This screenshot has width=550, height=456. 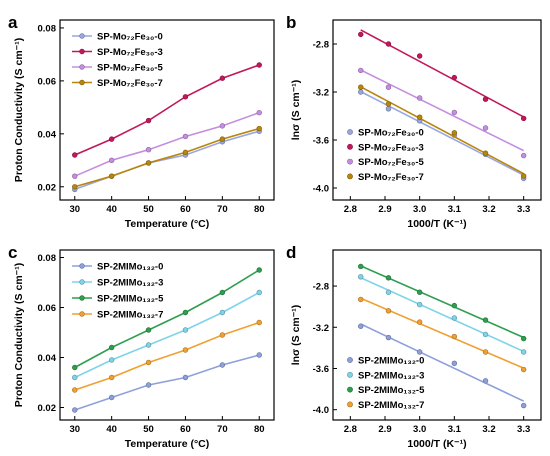 I want to click on plot-frame, so click(x=167, y=335).